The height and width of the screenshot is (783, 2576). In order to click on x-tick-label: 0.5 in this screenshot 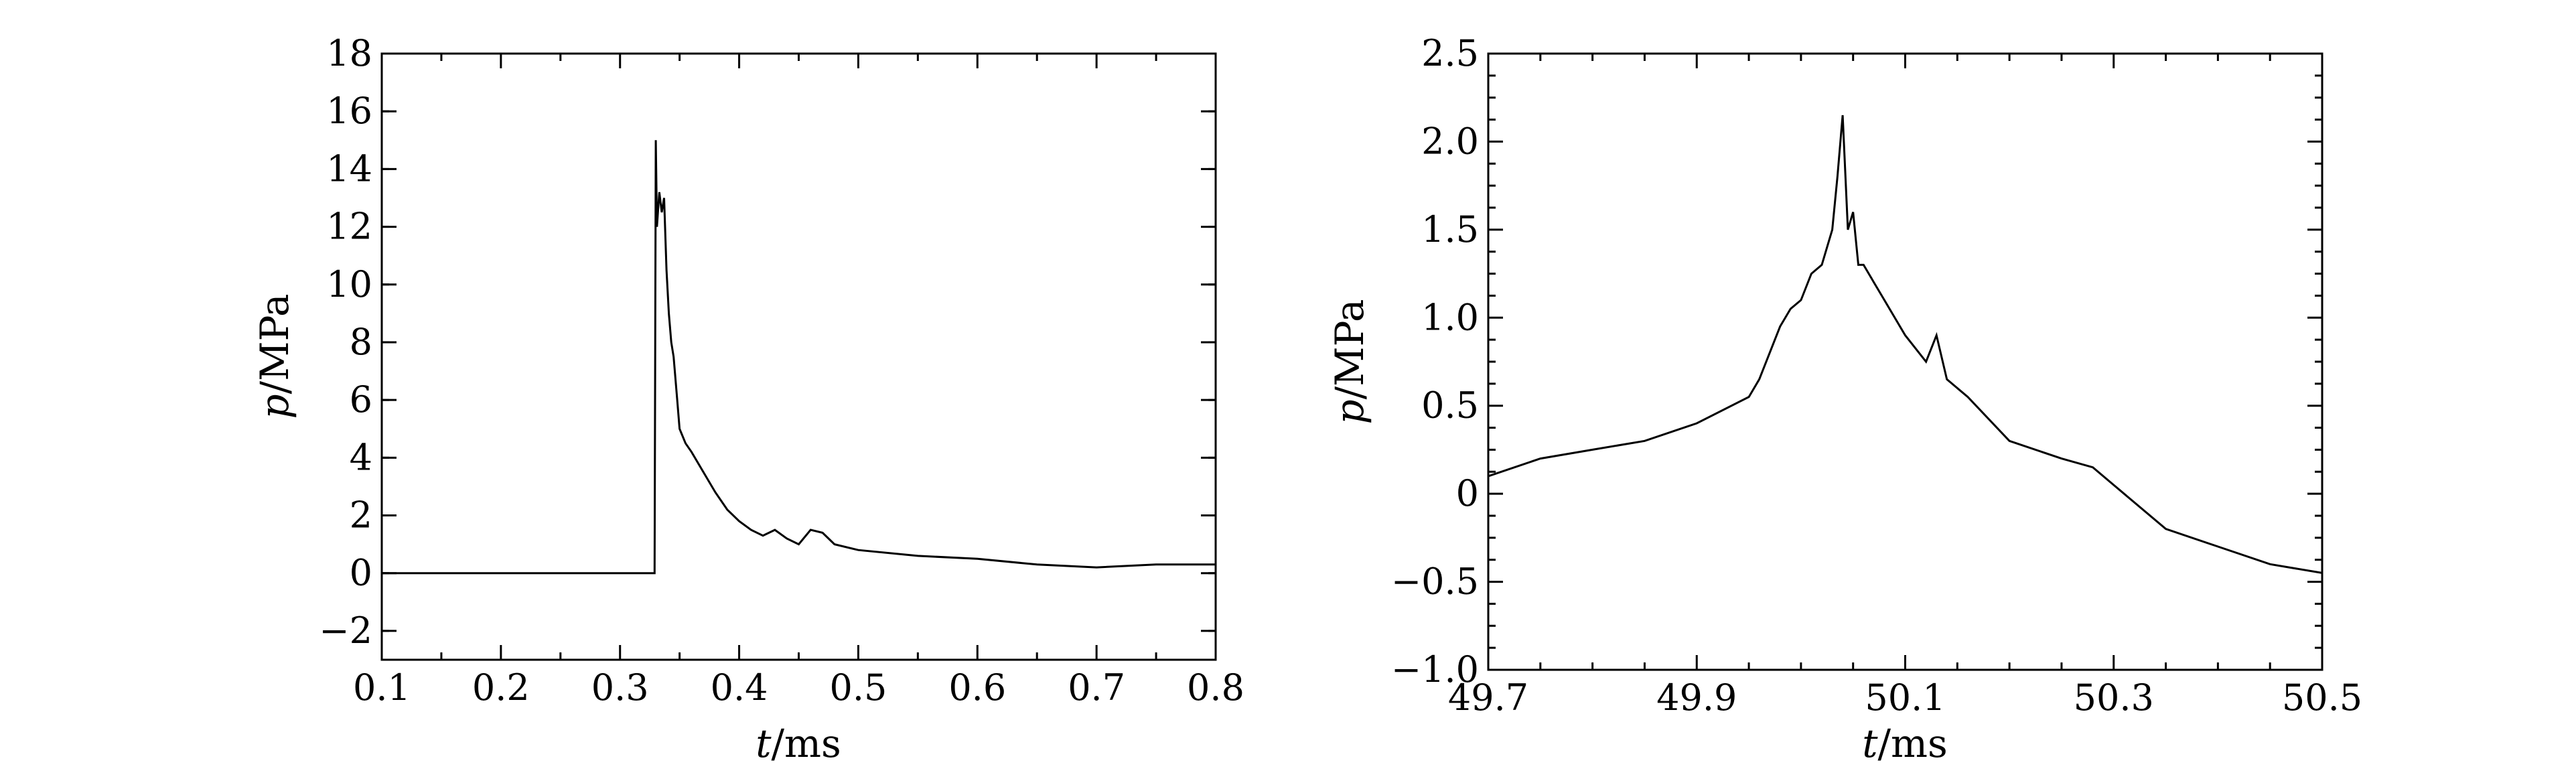, I will do `click(858, 687)`.